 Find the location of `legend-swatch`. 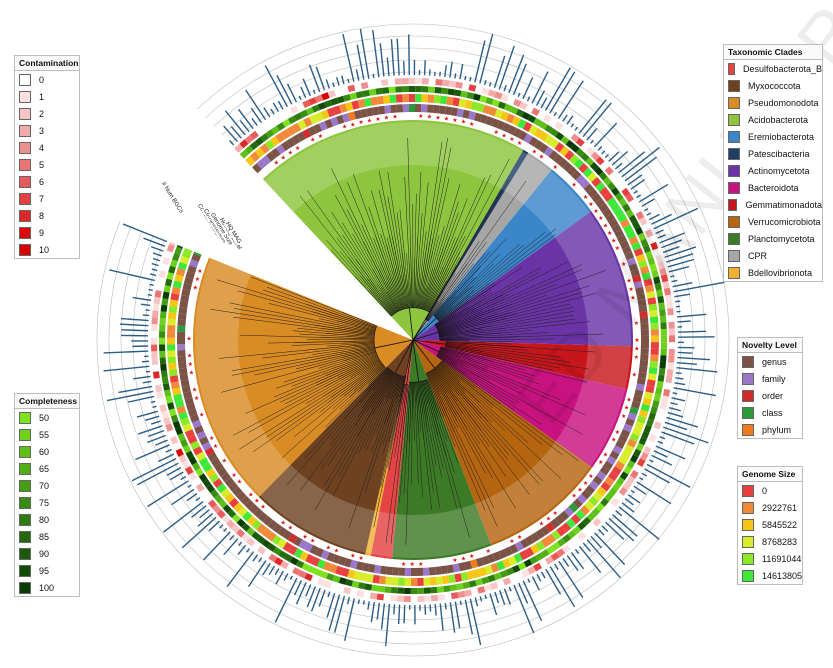

legend-swatch is located at coordinates (25, 587).